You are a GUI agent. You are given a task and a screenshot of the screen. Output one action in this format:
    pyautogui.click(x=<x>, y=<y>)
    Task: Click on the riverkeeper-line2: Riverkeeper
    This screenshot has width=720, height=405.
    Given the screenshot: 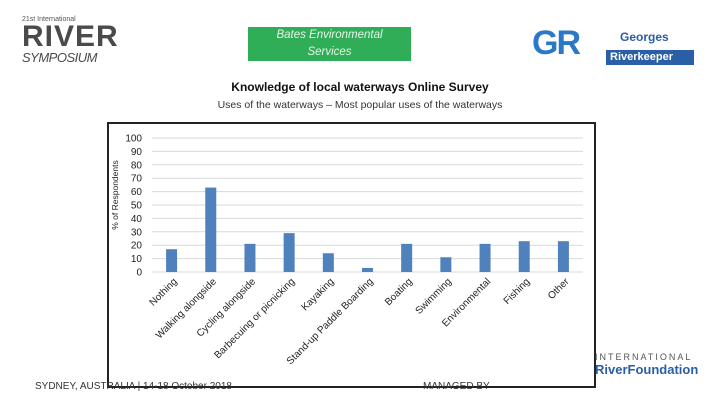 What is the action you would take?
    pyautogui.click(x=650, y=57)
    